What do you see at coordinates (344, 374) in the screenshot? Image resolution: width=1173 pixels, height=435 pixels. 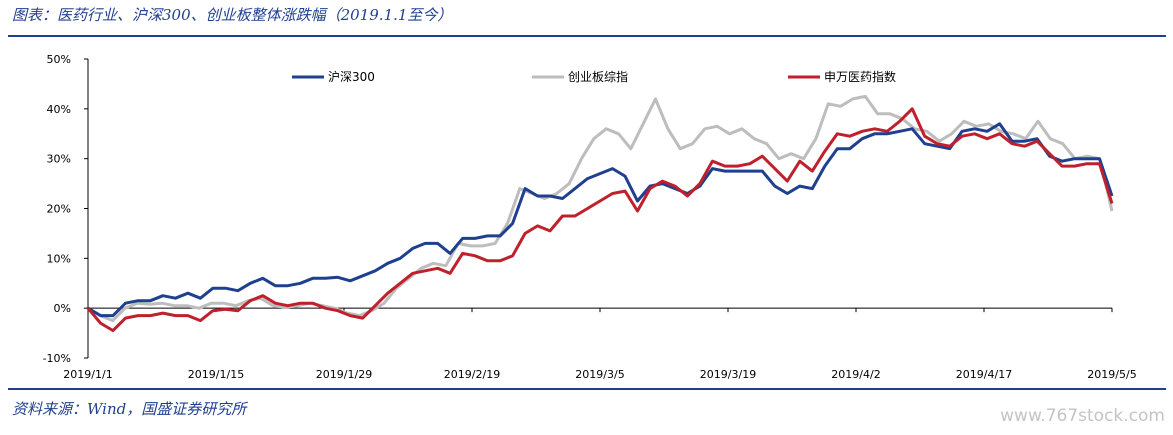 I see `x-tick-label: 2019/1/29` at bounding box center [344, 374].